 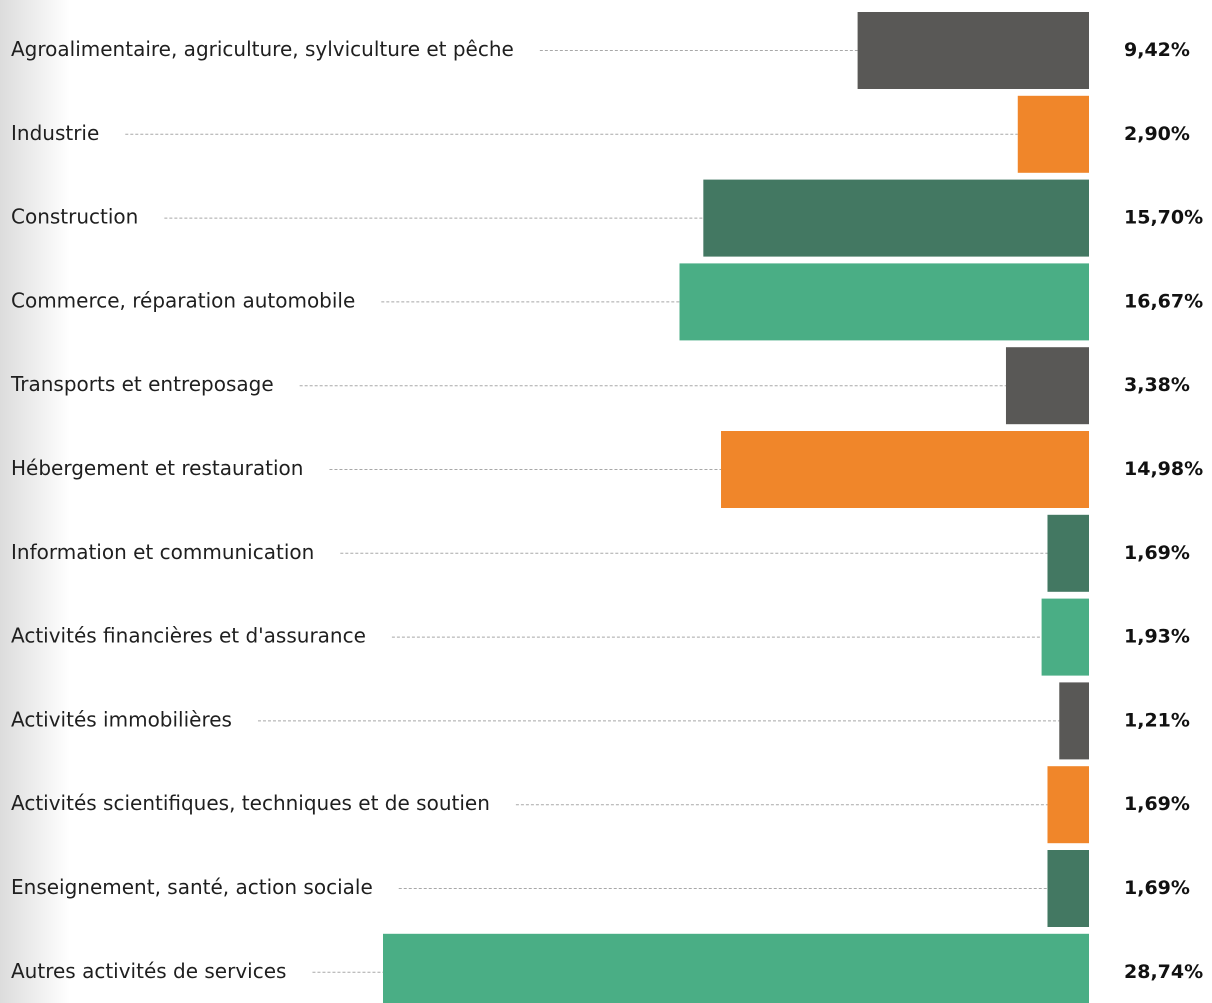 I want to click on value-label: 15,70%, so click(x=1163, y=218).